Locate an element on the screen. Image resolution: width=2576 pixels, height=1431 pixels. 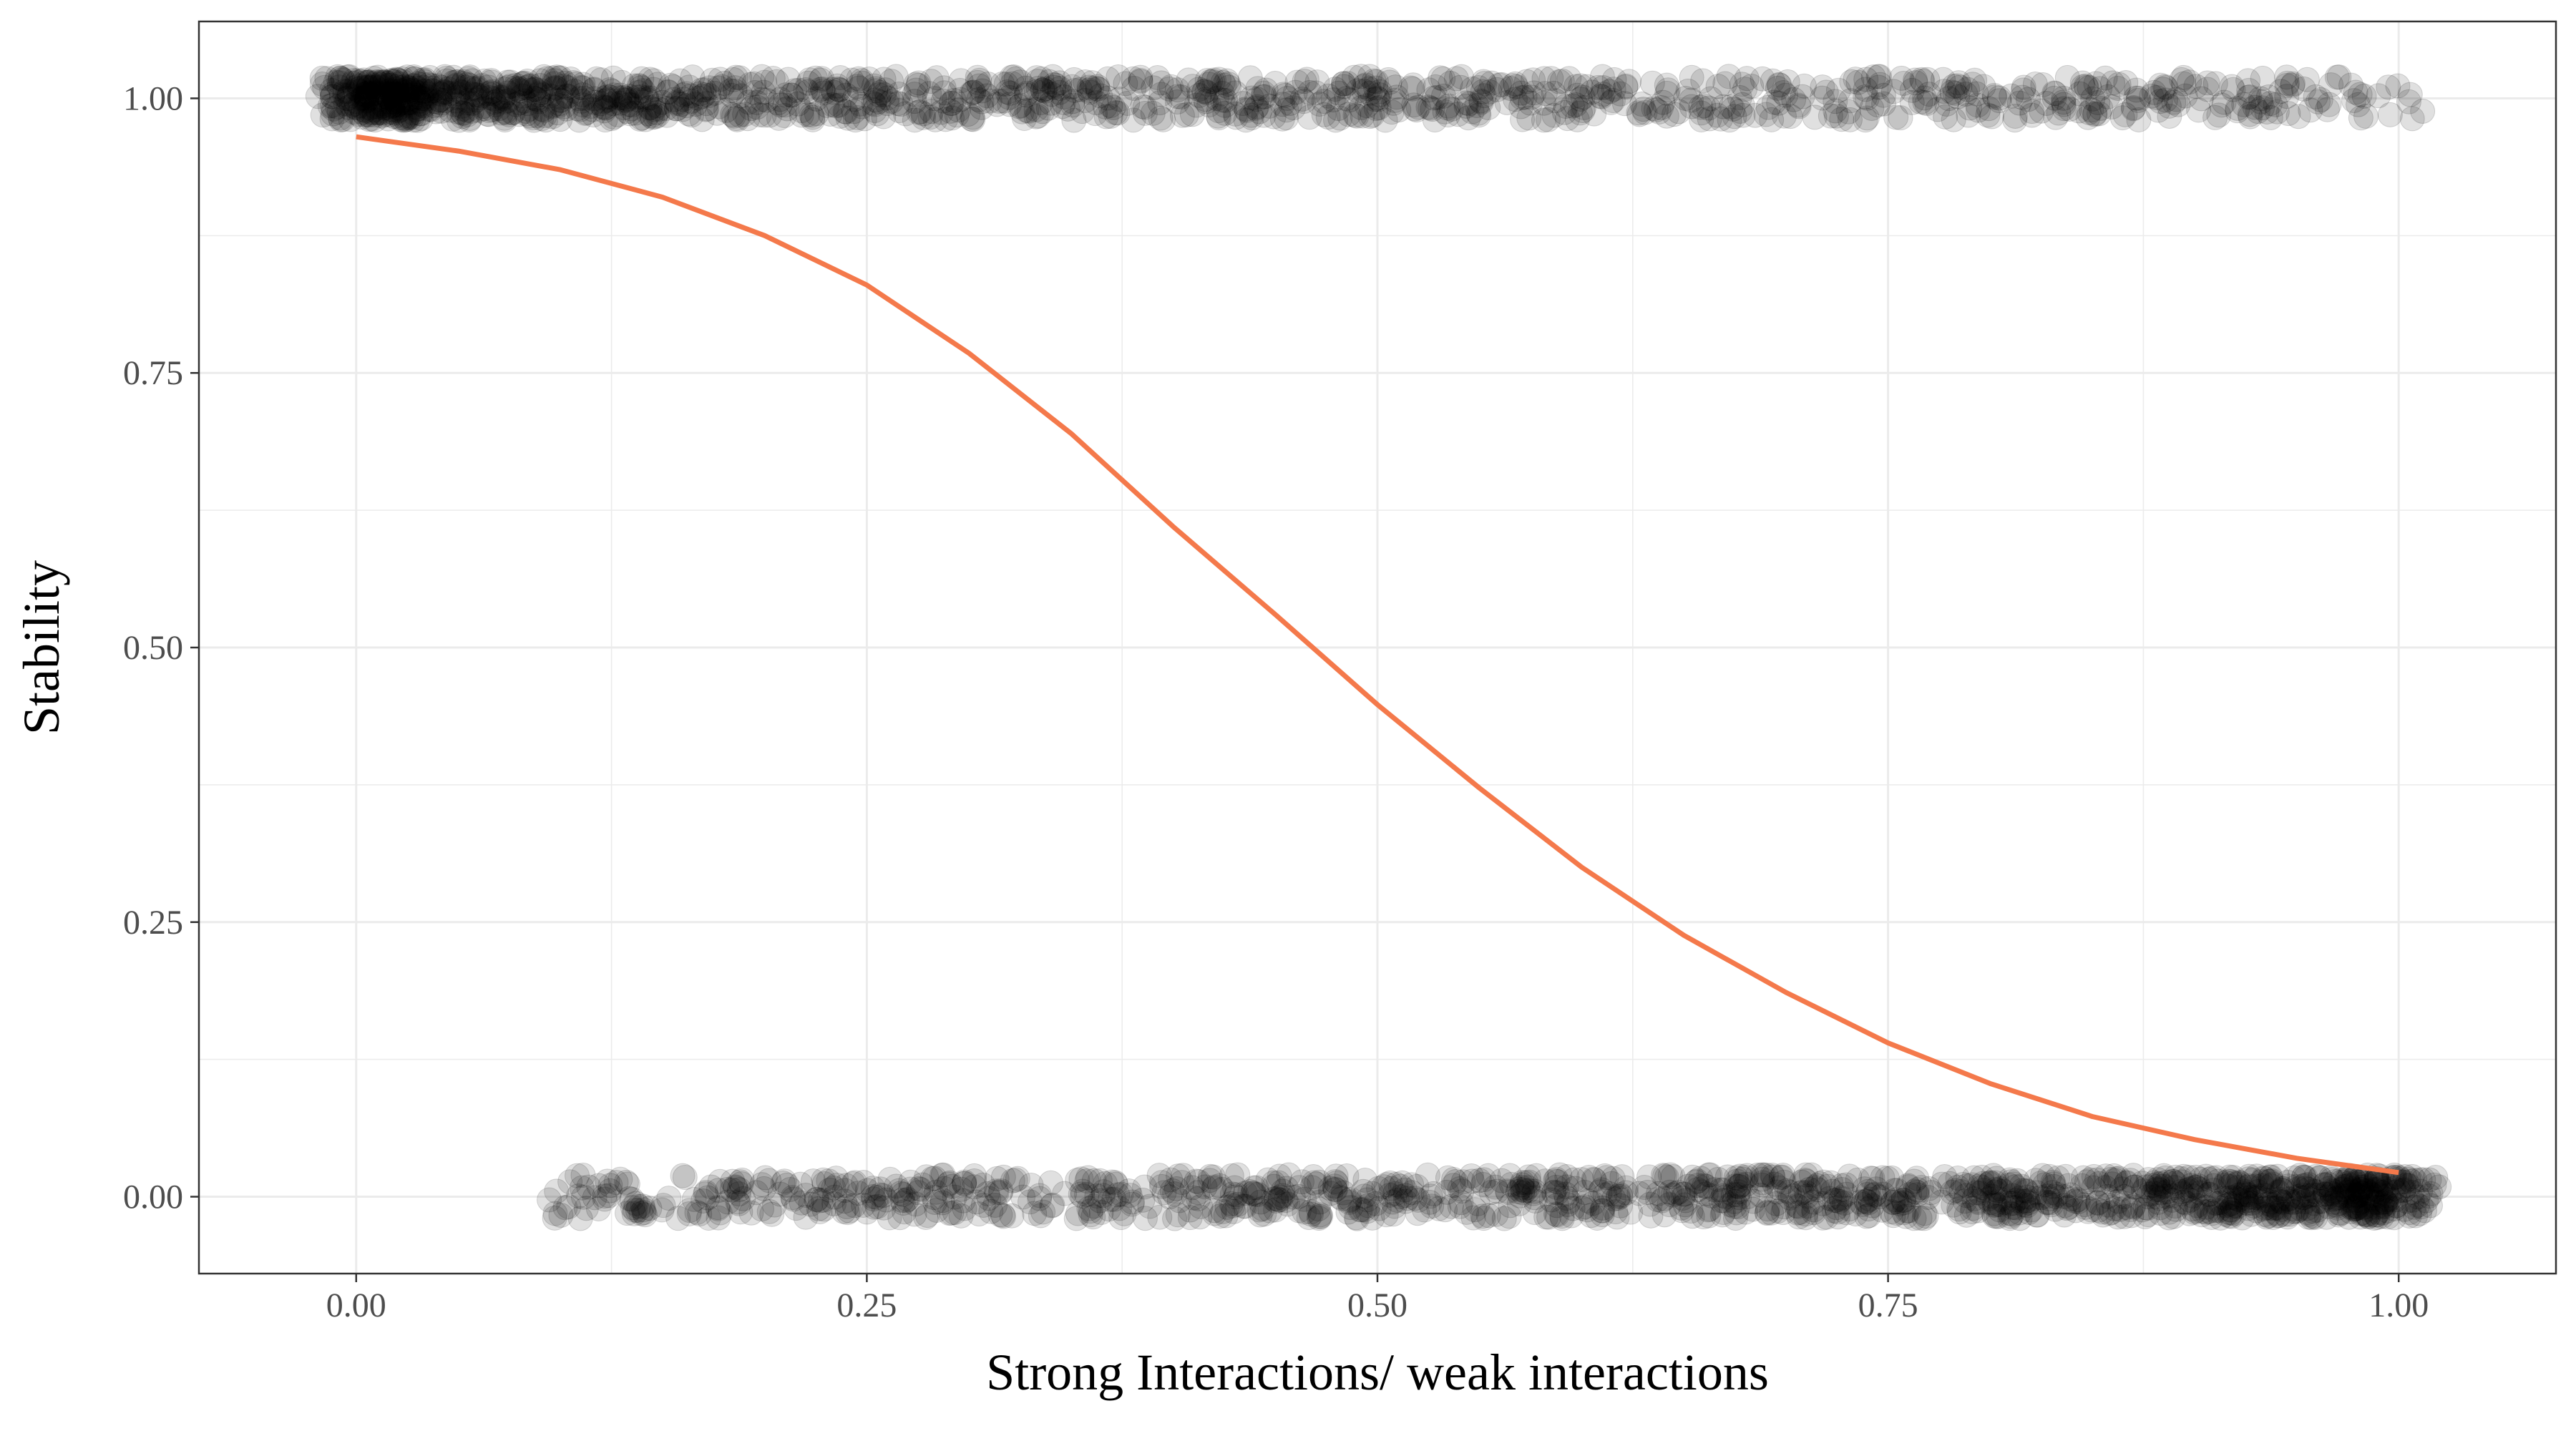
y-tick-label: 0.50 is located at coordinates (153, 648).